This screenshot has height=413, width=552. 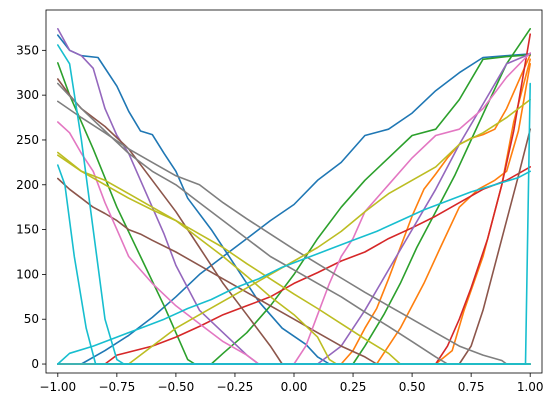 What do you see at coordinates (27, 274) in the screenshot?
I see `y-tick-label: 100` at bounding box center [27, 274].